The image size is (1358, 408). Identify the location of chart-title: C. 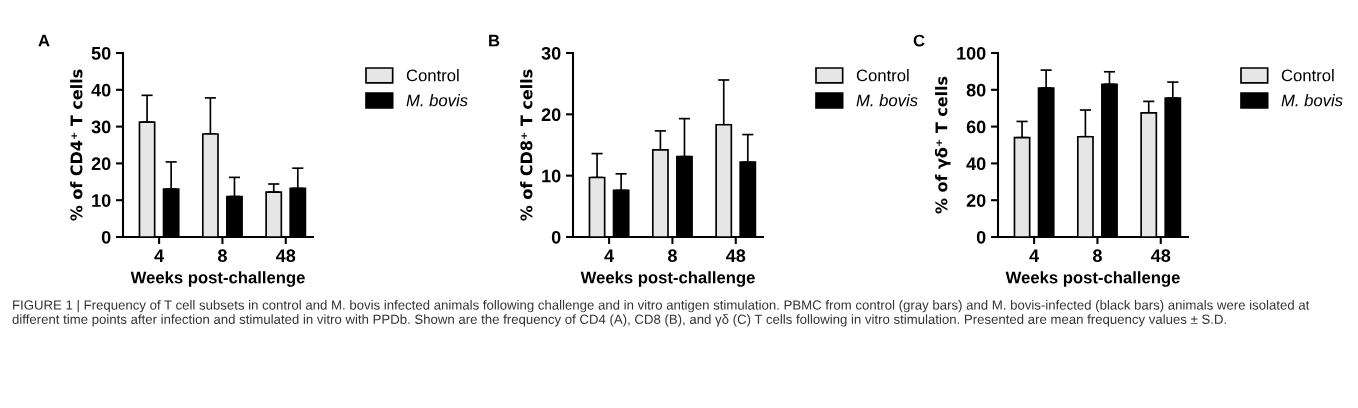
(919, 40).